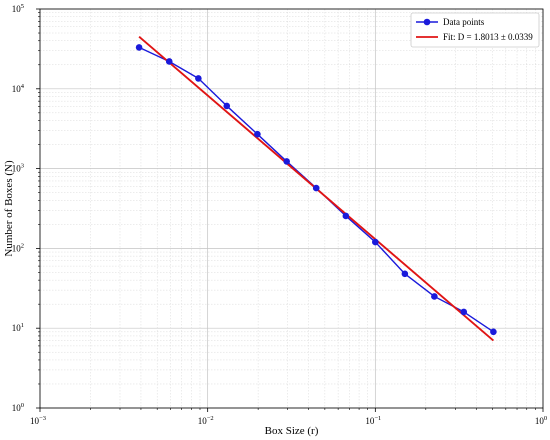  I want to click on y-tick-label: 10⁰, so click(18, 407).